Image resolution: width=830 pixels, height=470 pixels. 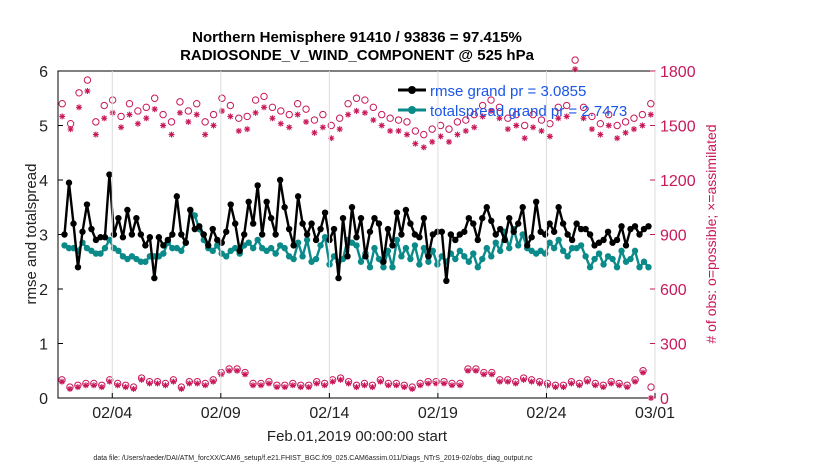 What do you see at coordinates (43, 181) in the screenshot?
I see `y-tick-label-left: 4` at bounding box center [43, 181].